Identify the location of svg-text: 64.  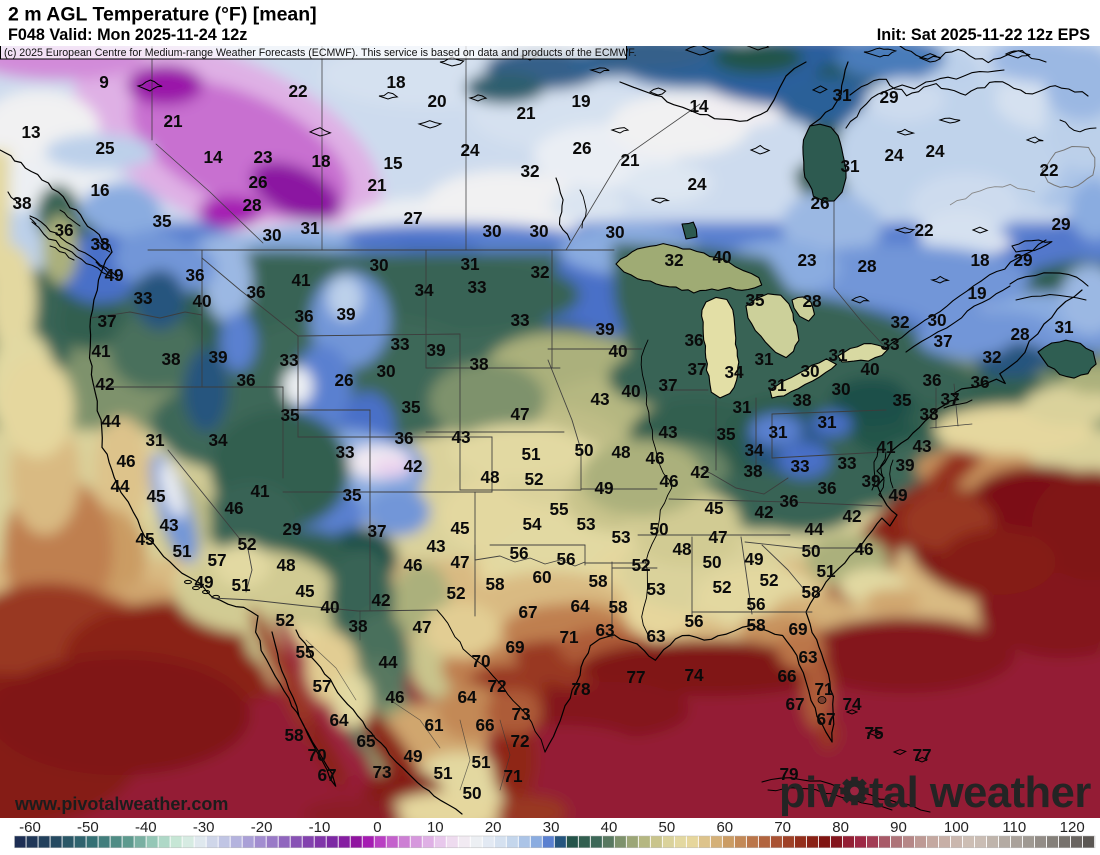
(580, 606).